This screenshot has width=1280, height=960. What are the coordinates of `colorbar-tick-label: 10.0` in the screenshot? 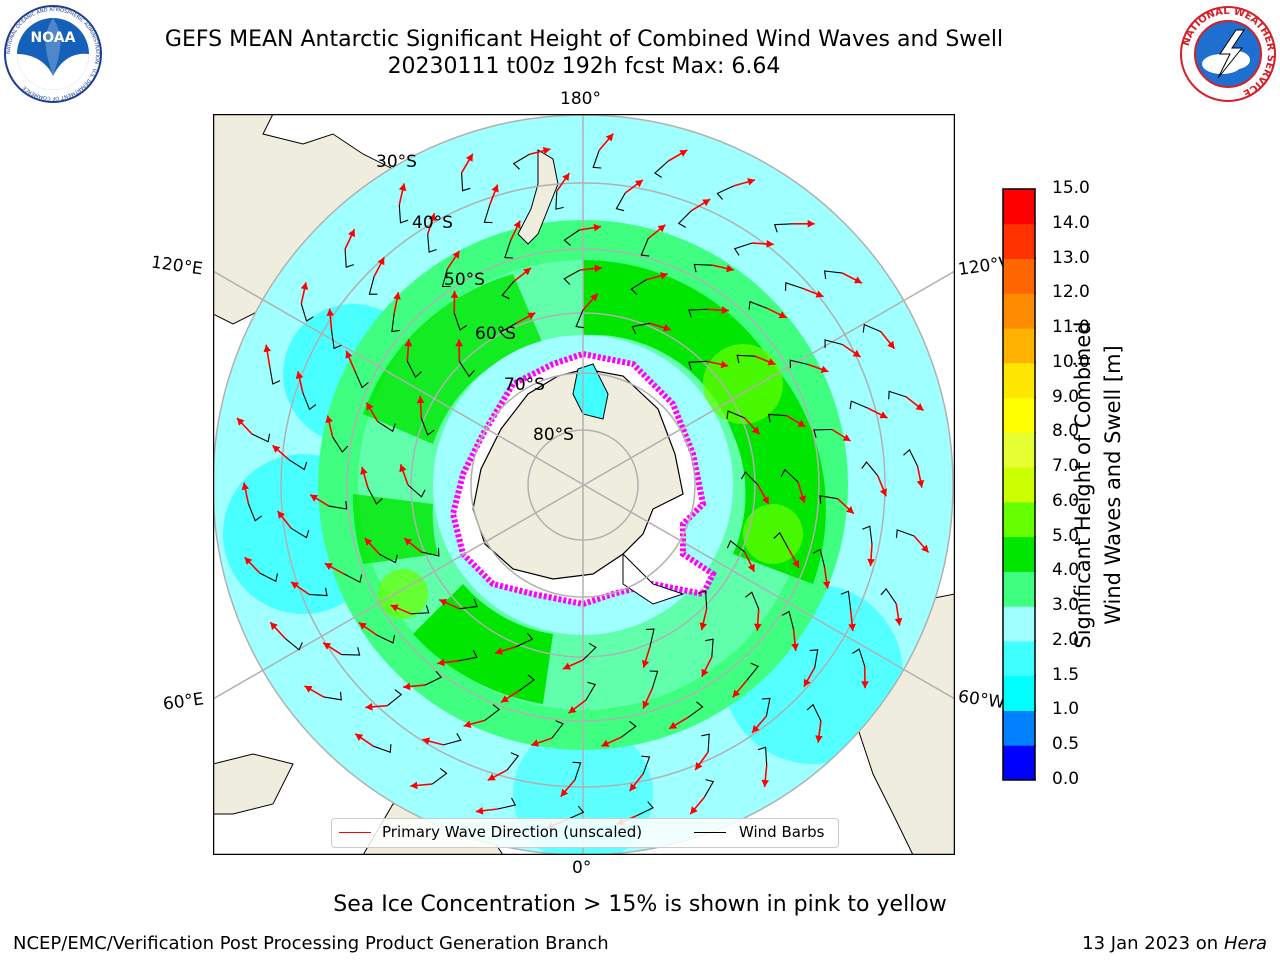 It's located at (1071, 361).